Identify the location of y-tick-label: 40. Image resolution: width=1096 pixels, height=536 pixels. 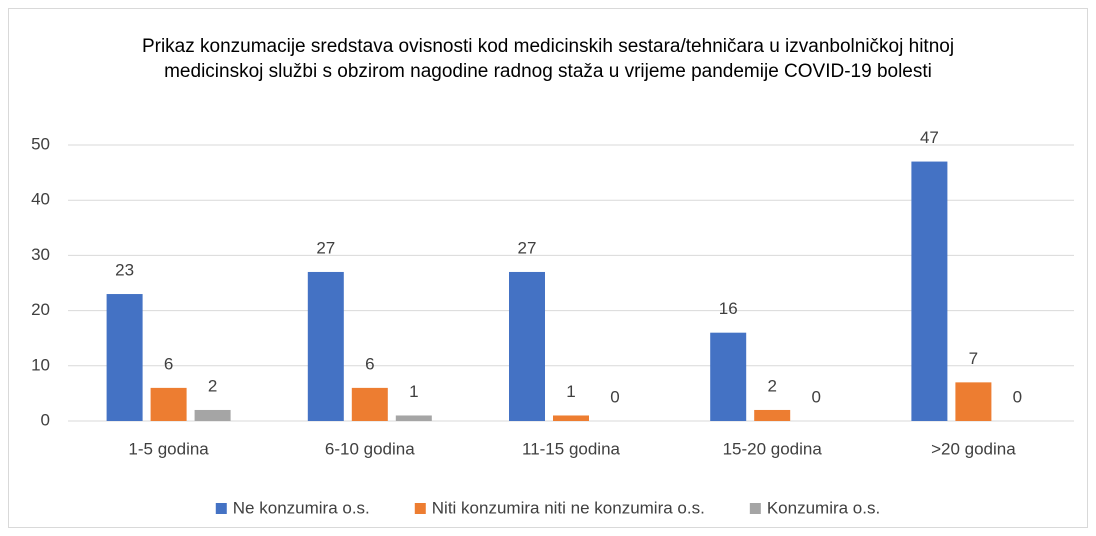
(40, 199).